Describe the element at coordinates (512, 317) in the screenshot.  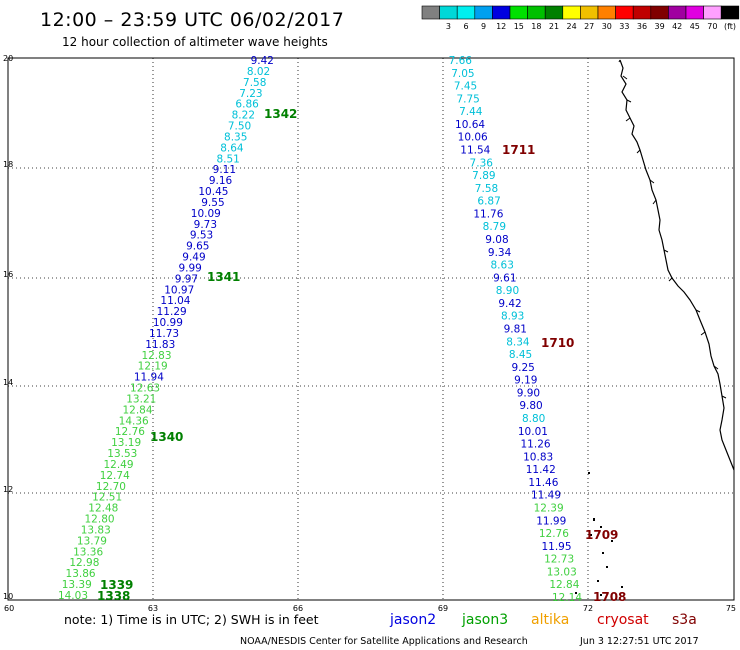
I see `wave-height-value: 8.93` at that location.